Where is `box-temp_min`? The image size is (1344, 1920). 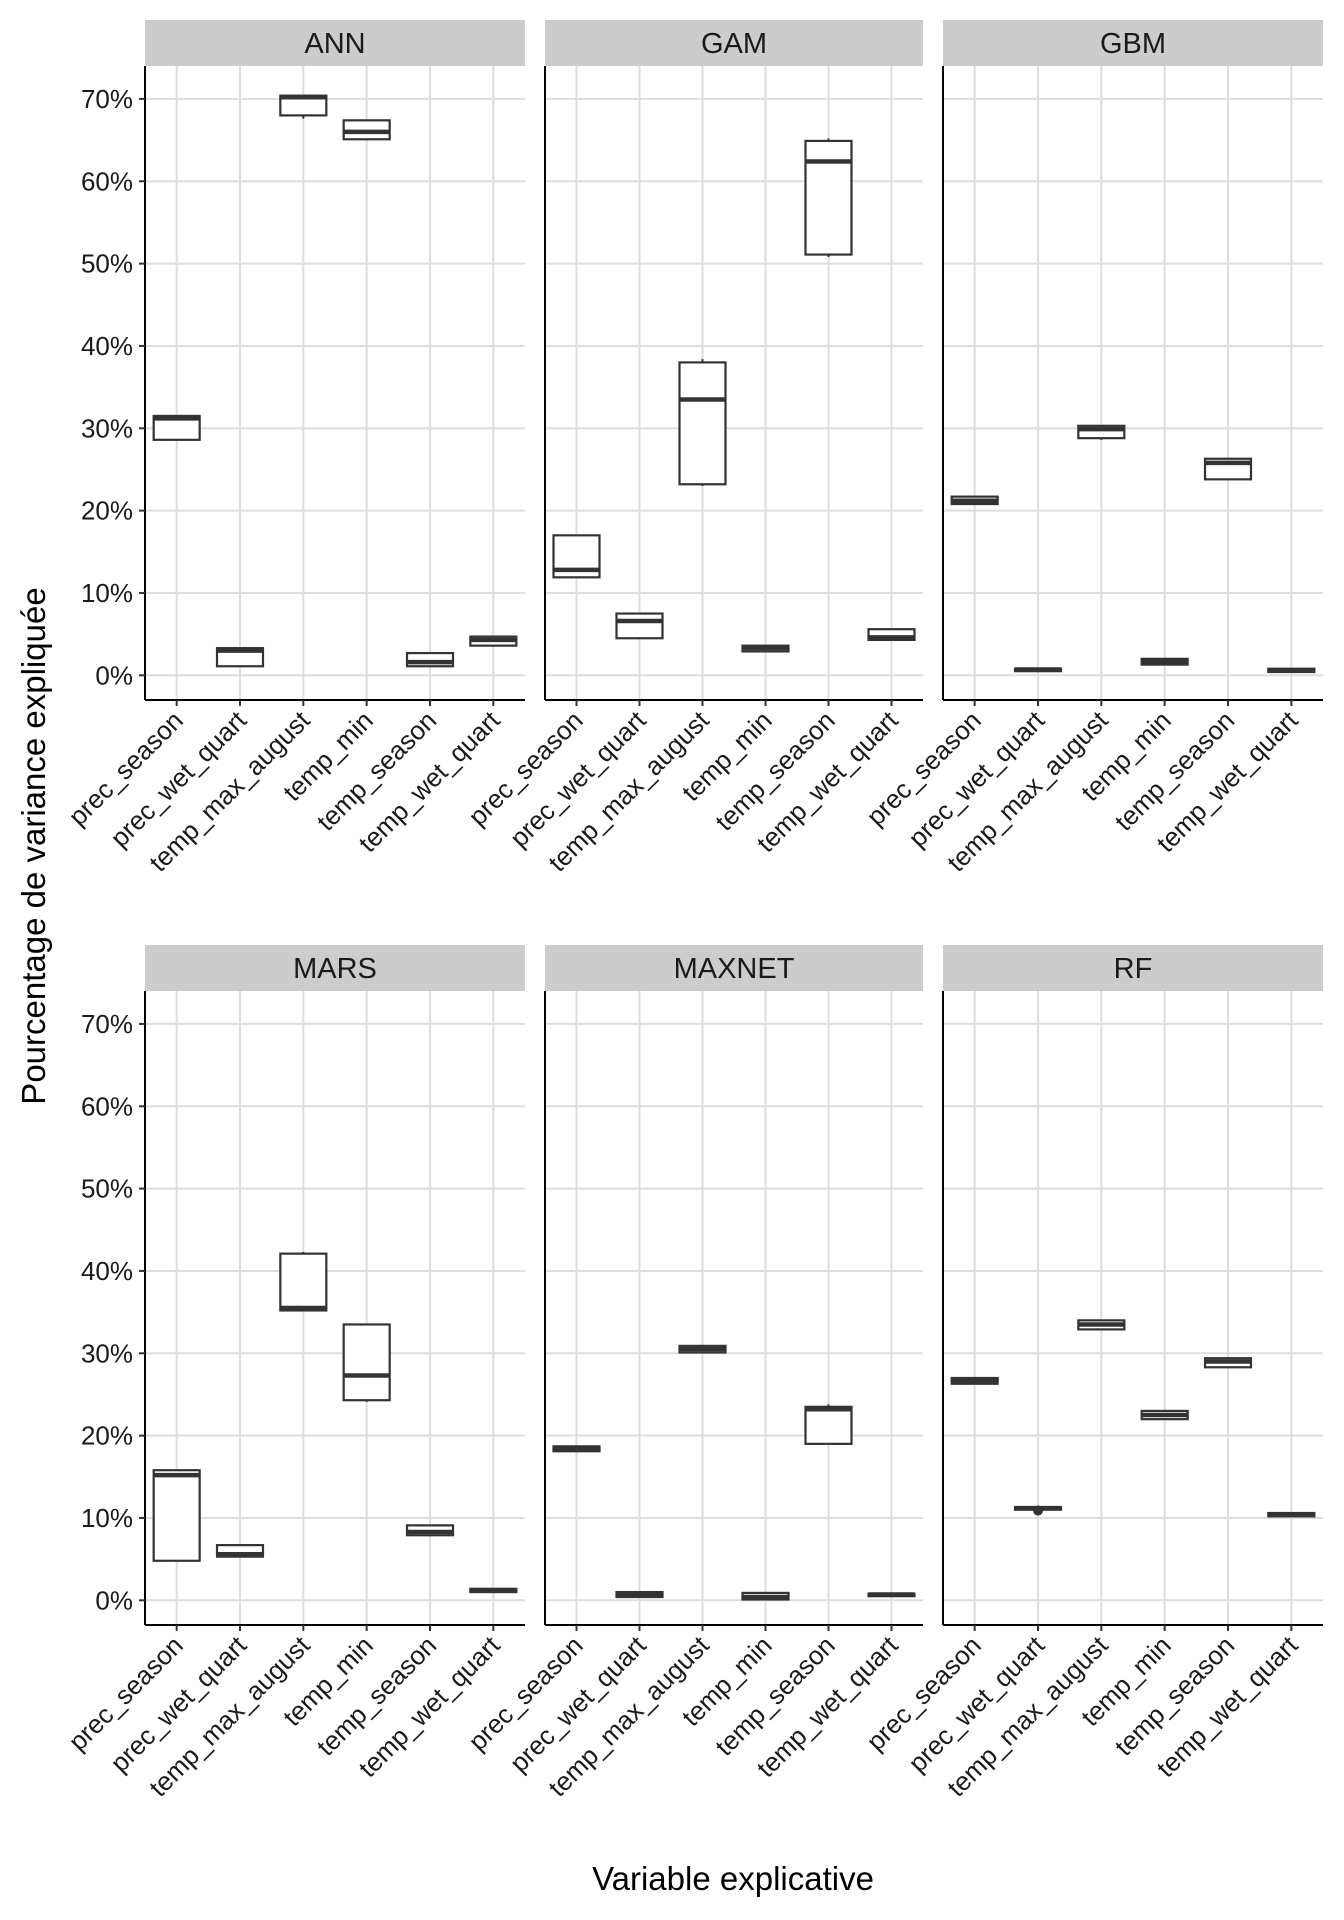
box-temp_min is located at coordinates (366, 1362).